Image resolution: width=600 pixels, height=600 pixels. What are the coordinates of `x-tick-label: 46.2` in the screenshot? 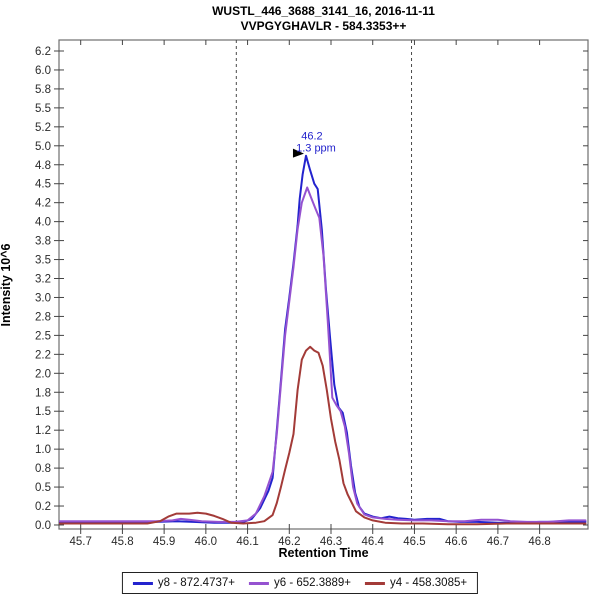 It's located at (289, 542).